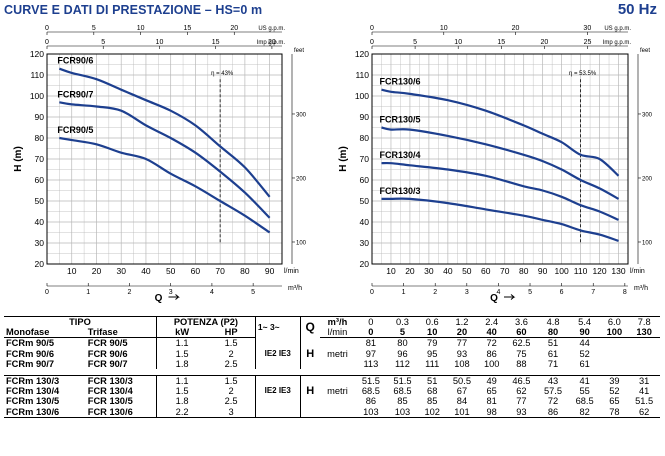 This screenshot has width=665, height=456. Describe the element at coordinates (521, 363) in the screenshot. I see `head-value: 88` at that location.